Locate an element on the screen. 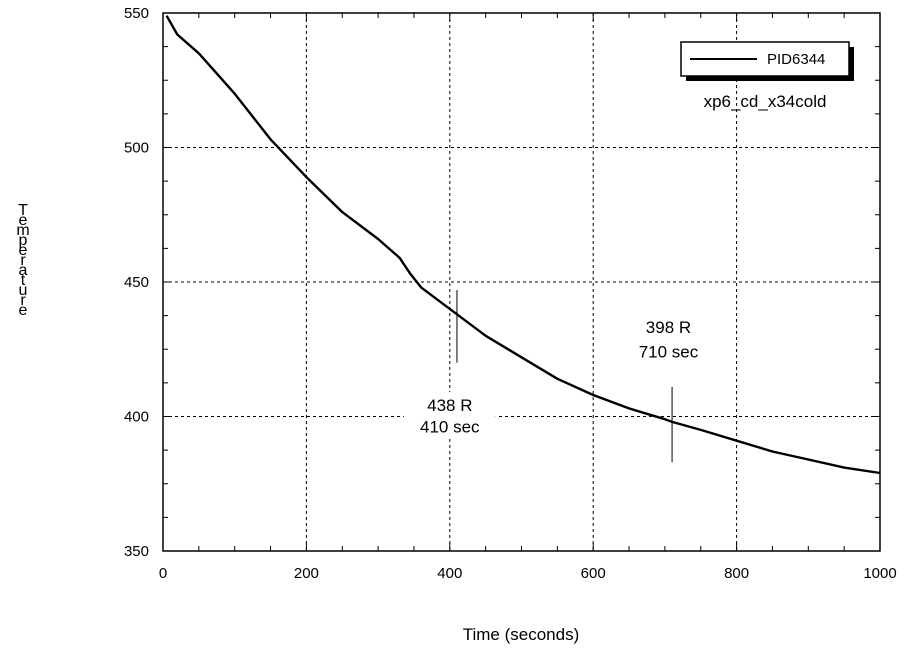 The width and height of the screenshot is (906, 650). annotation-label-temp-2: 398 R is located at coordinates (668, 327).